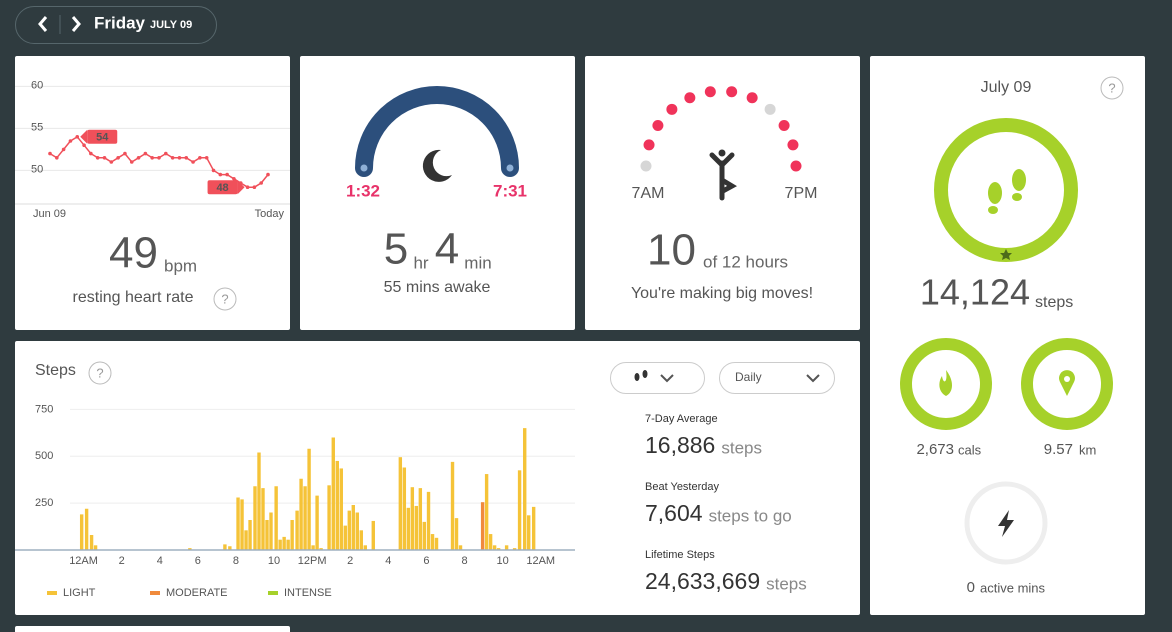  What do you see at coordinates (777, 378) in the screenshot?
I see `interval-dropdown` at bounding box center [777, 378].